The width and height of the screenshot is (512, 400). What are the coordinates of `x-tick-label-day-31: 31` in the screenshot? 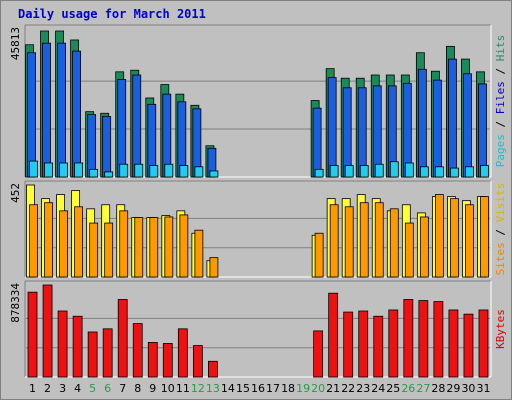 It's located at (483, 388).